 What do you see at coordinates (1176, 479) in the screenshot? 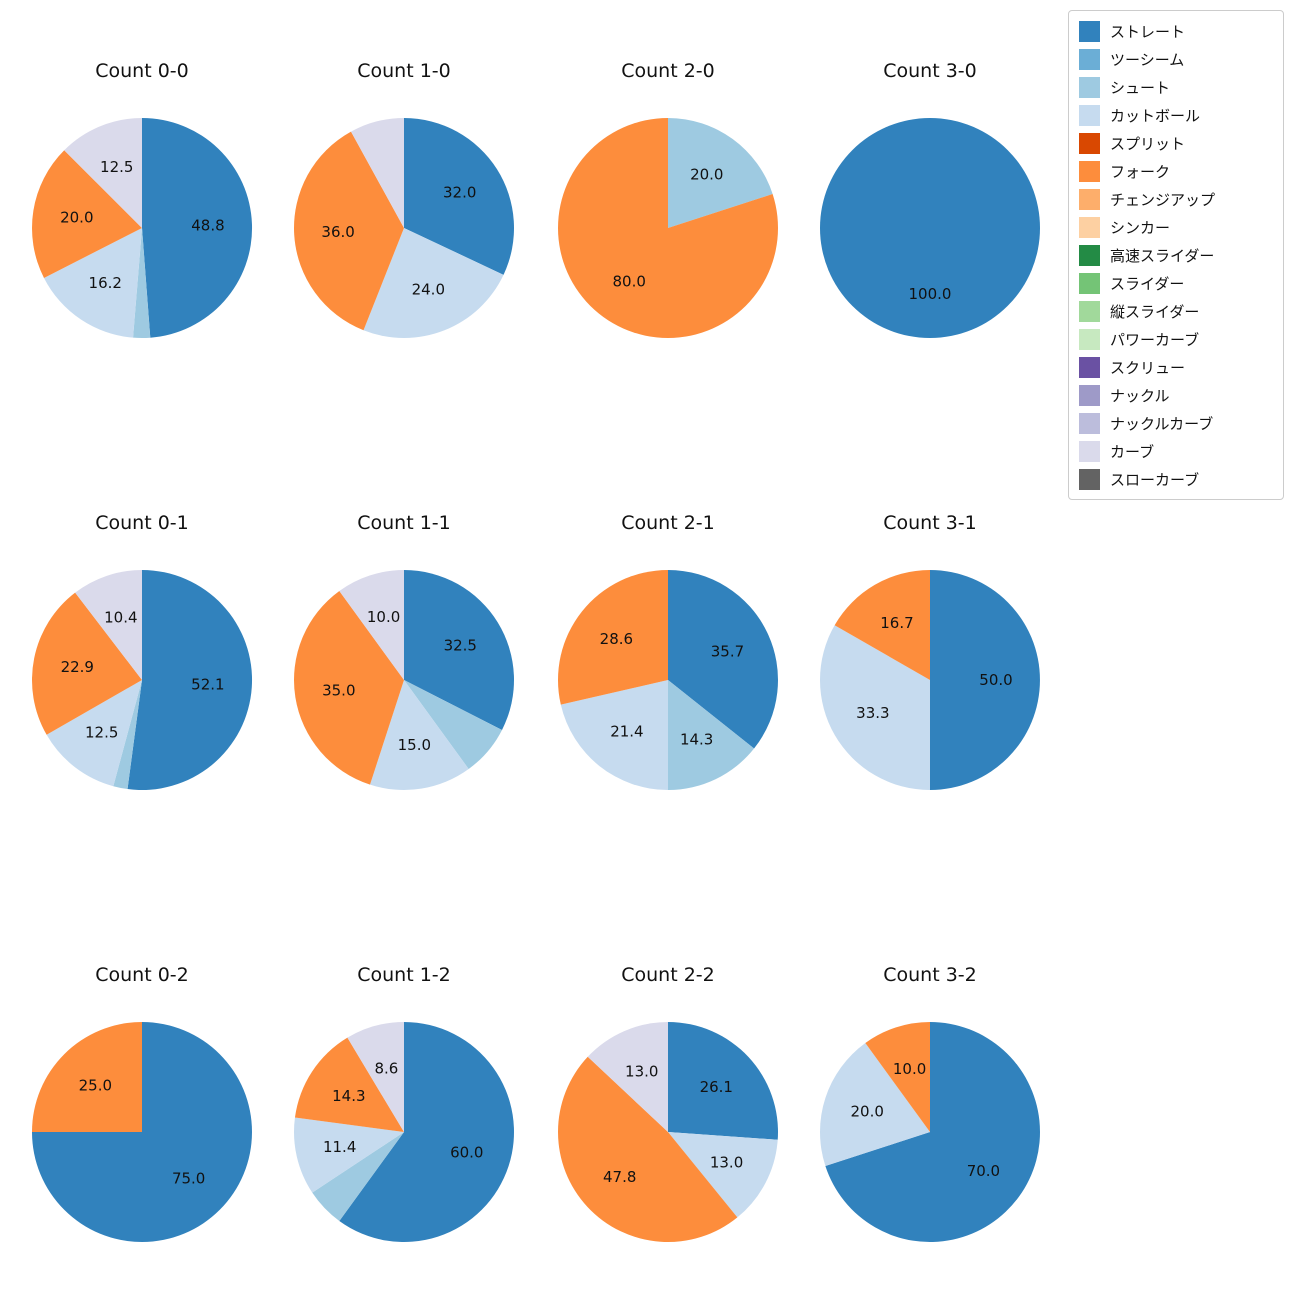
I see `legend-item-slow-curve: スローカーブ` at bounding box center [1176, 479].